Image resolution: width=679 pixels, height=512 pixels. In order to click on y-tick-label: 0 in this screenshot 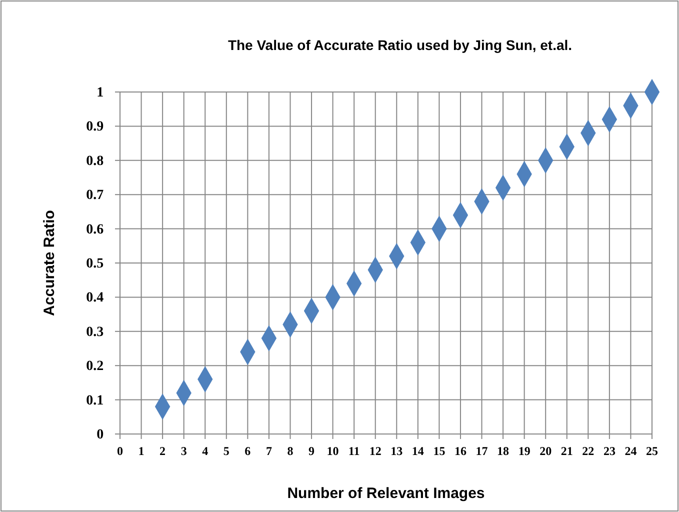, I will do `click(100, 434)`.